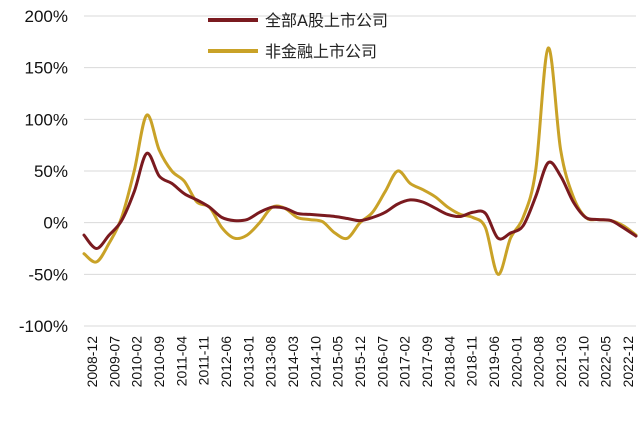 The image size is (644, 434). Describe the element at coordinates (321, 51) in the screenshot. I see `legend-label-non-financial: 非金融上市公司` at that location.